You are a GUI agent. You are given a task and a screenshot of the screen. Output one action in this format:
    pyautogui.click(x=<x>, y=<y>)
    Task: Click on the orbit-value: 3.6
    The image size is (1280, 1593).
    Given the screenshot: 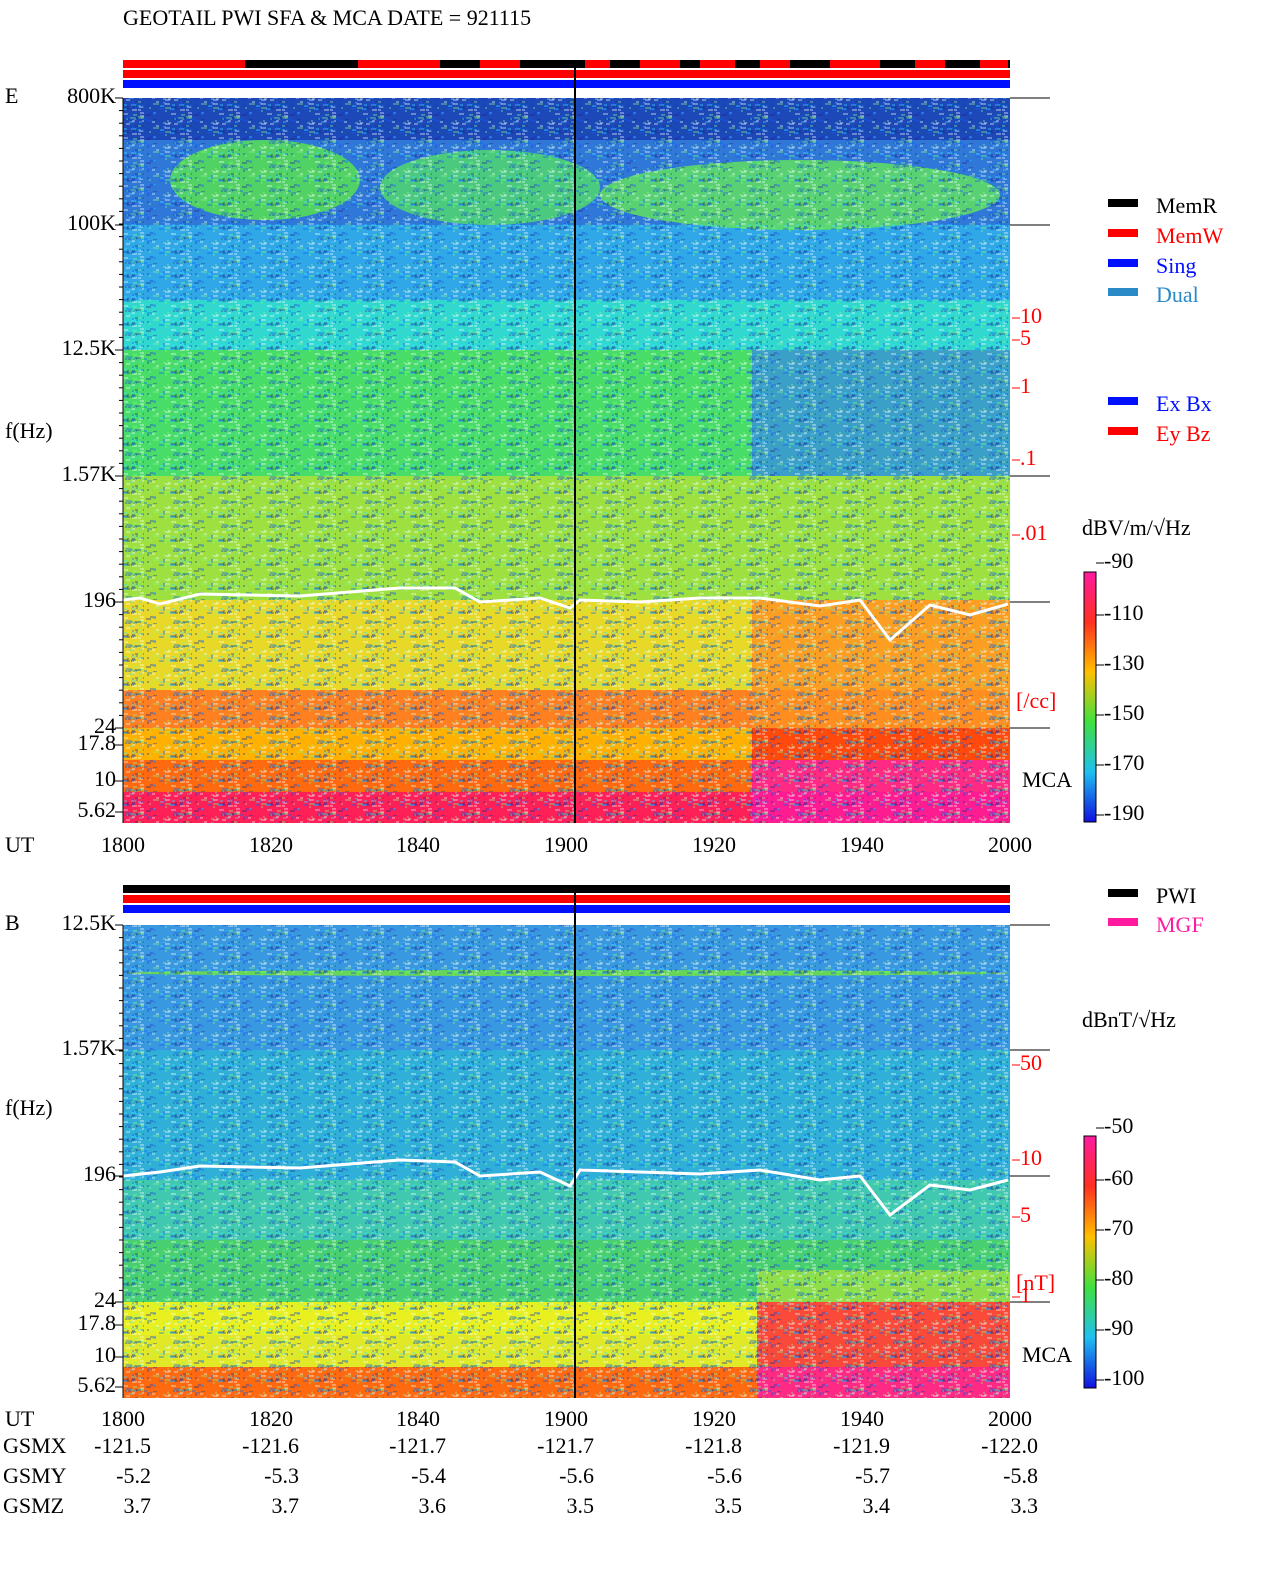 What is the action you would take?
    pyautogui.click(x=433, y=1505)
    